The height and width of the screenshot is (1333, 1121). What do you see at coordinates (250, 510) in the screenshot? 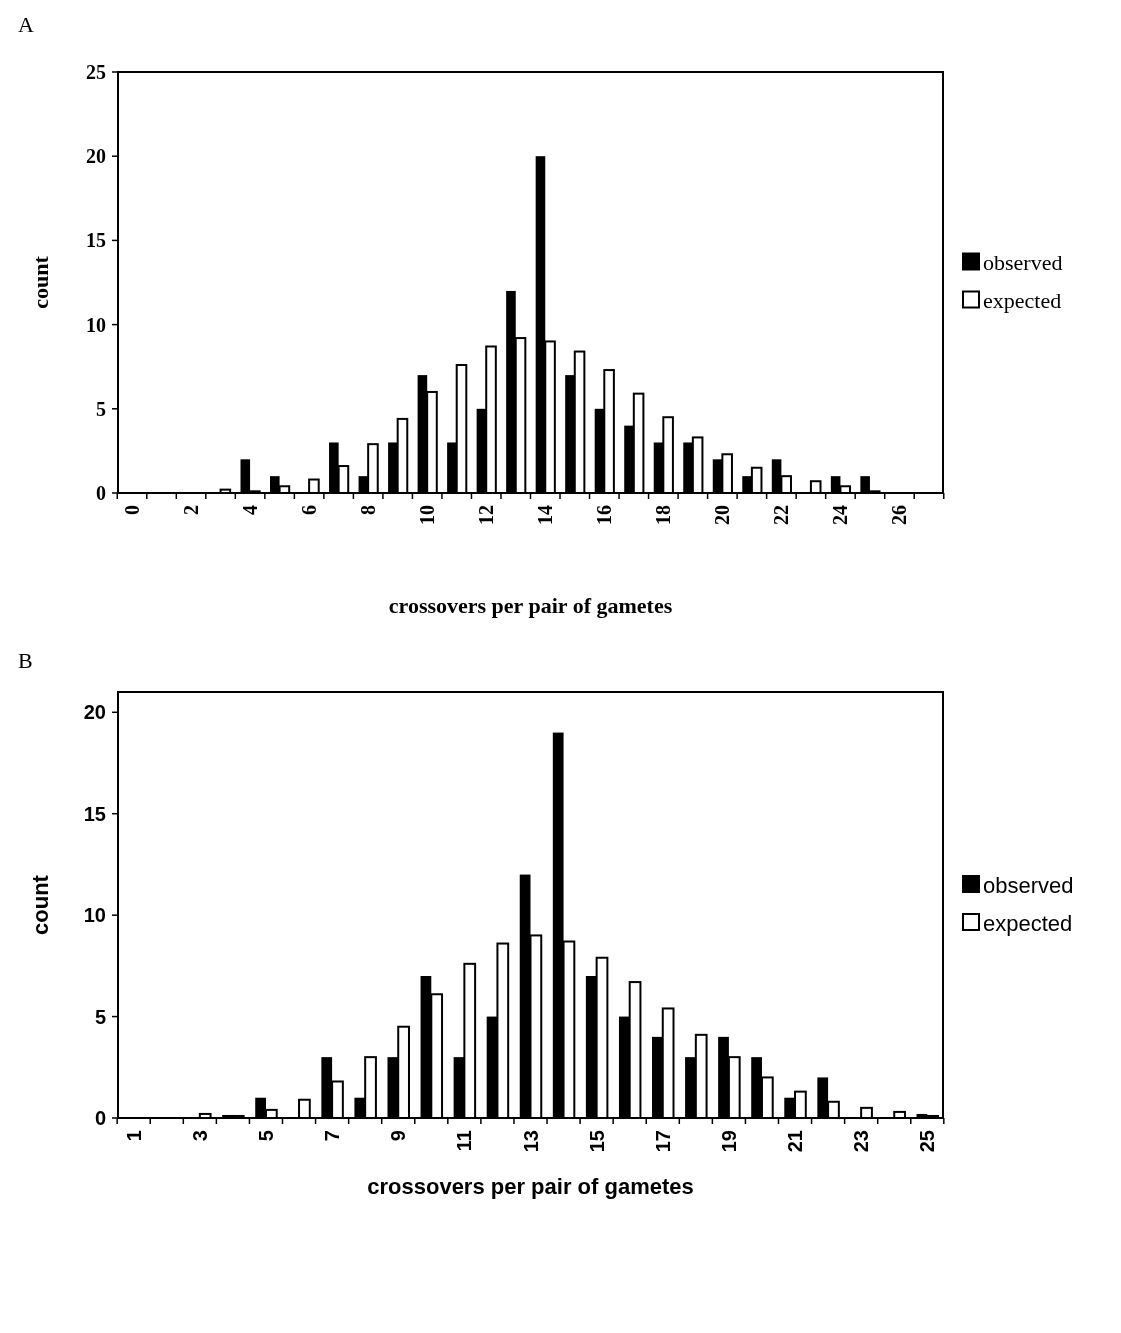
I see `x-tick-label: 4` at bounding box center [250, 510].